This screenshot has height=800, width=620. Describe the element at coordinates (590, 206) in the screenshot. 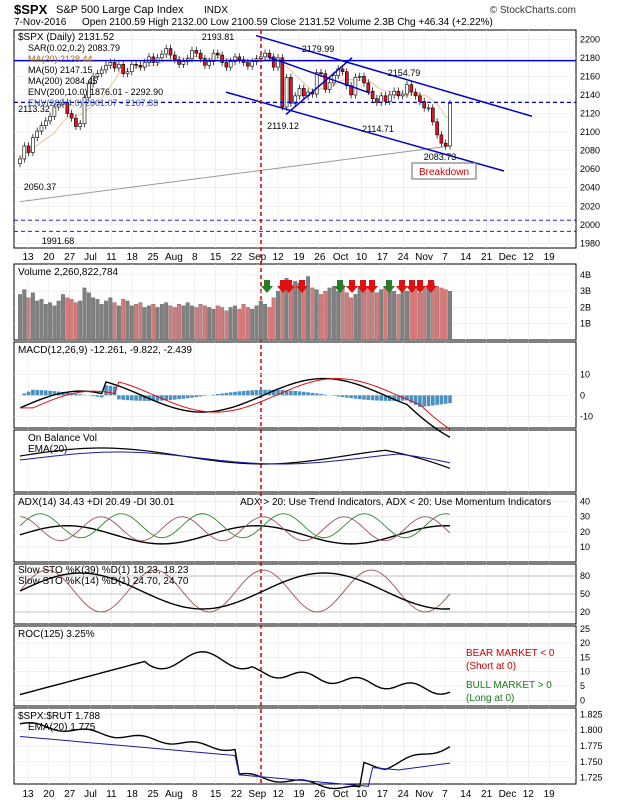

I see `y-tick-label-price: 2020` at that location.